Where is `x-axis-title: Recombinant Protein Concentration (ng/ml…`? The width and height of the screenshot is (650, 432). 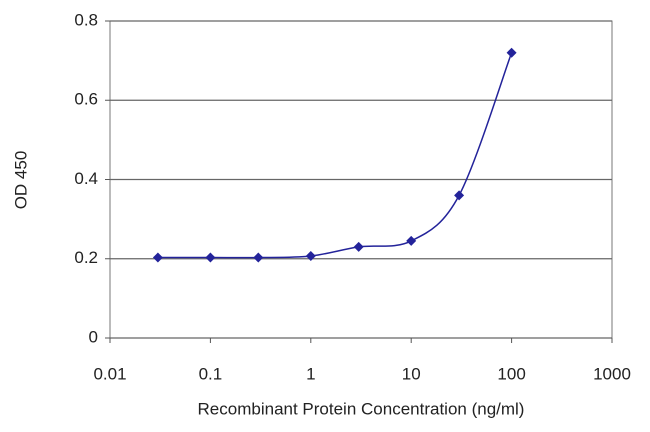
x-axis-title: Recombinant Protein Concentration (ng/ml… is located at coordinates (361, 408).